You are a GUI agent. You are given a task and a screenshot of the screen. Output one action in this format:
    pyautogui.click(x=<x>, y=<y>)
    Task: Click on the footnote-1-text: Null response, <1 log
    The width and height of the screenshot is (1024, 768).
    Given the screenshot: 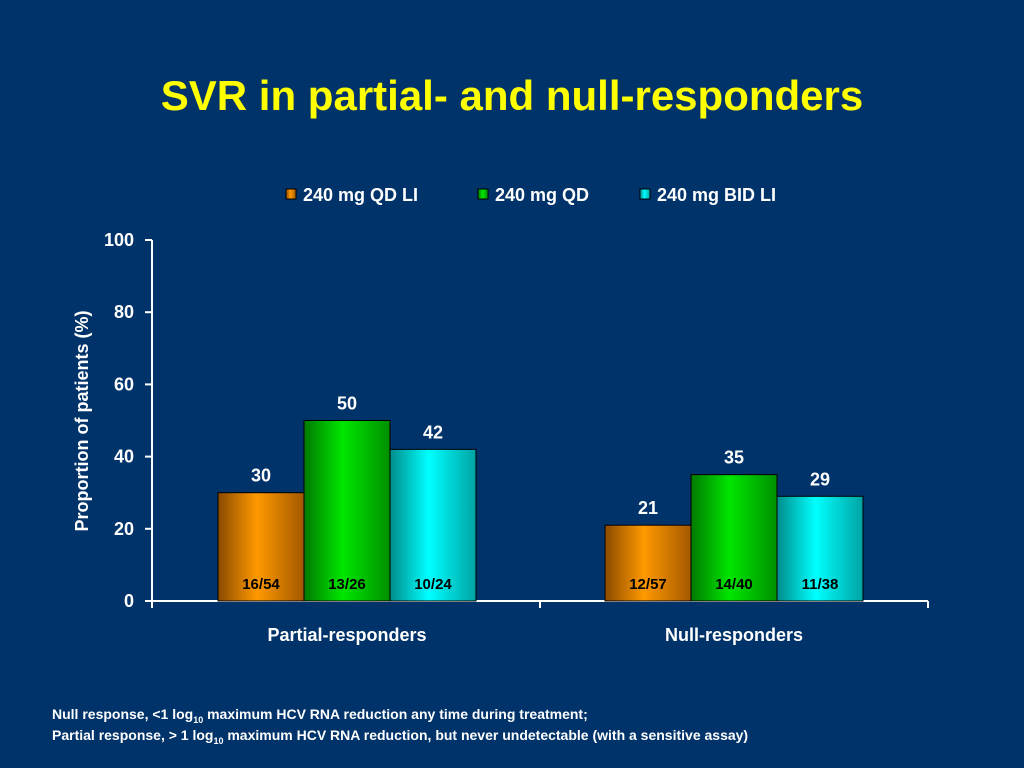 What is the action you would take?
    pyautogui.click(x=123, y=714)
    